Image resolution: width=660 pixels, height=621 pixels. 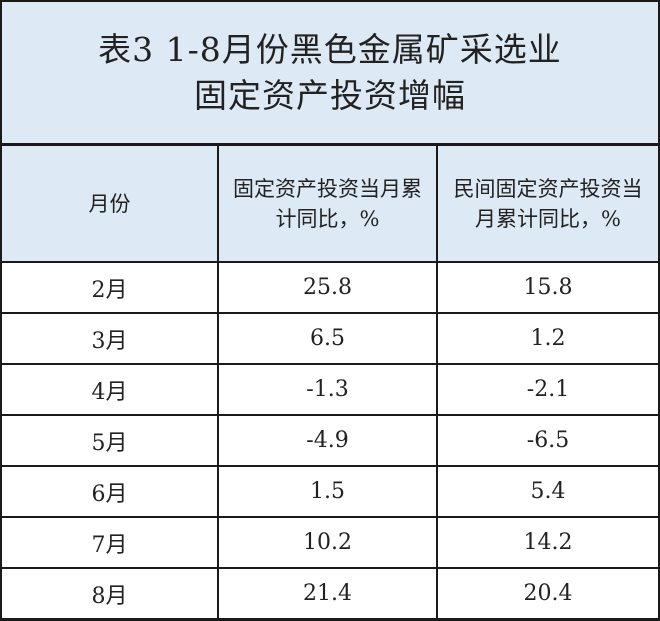 I want to click on month-cell: 7月, so click(x=110, y=542).